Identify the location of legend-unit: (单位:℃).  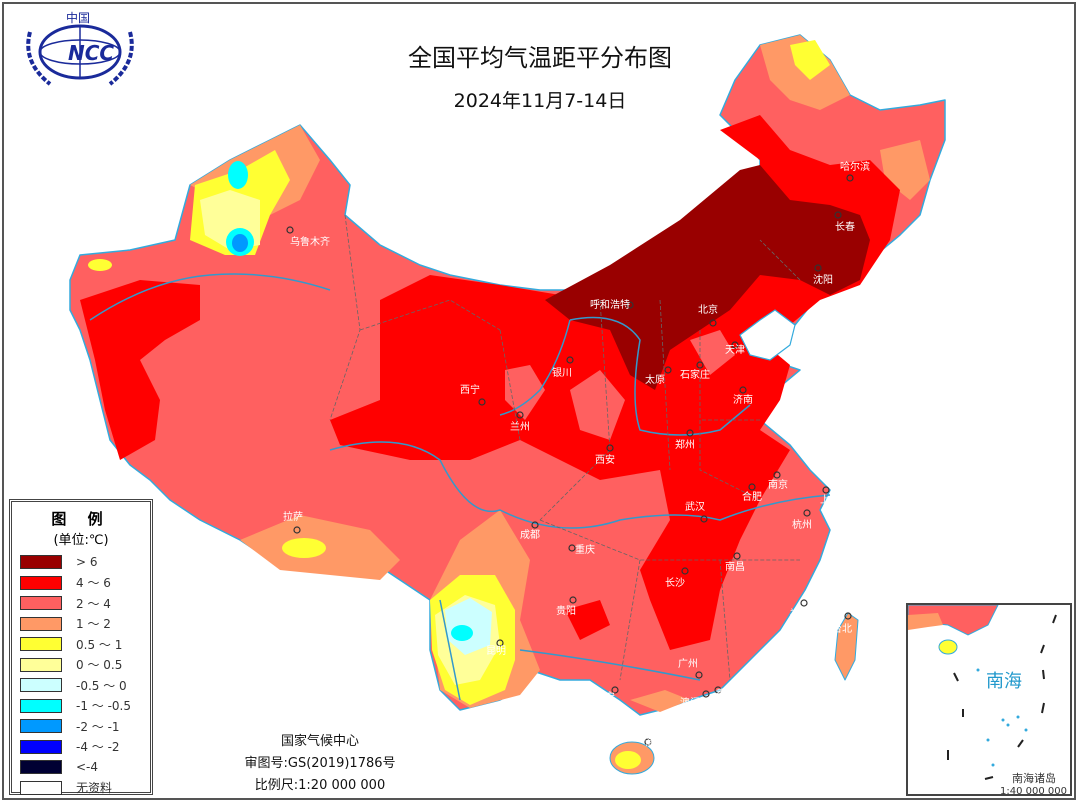
(81, 540).